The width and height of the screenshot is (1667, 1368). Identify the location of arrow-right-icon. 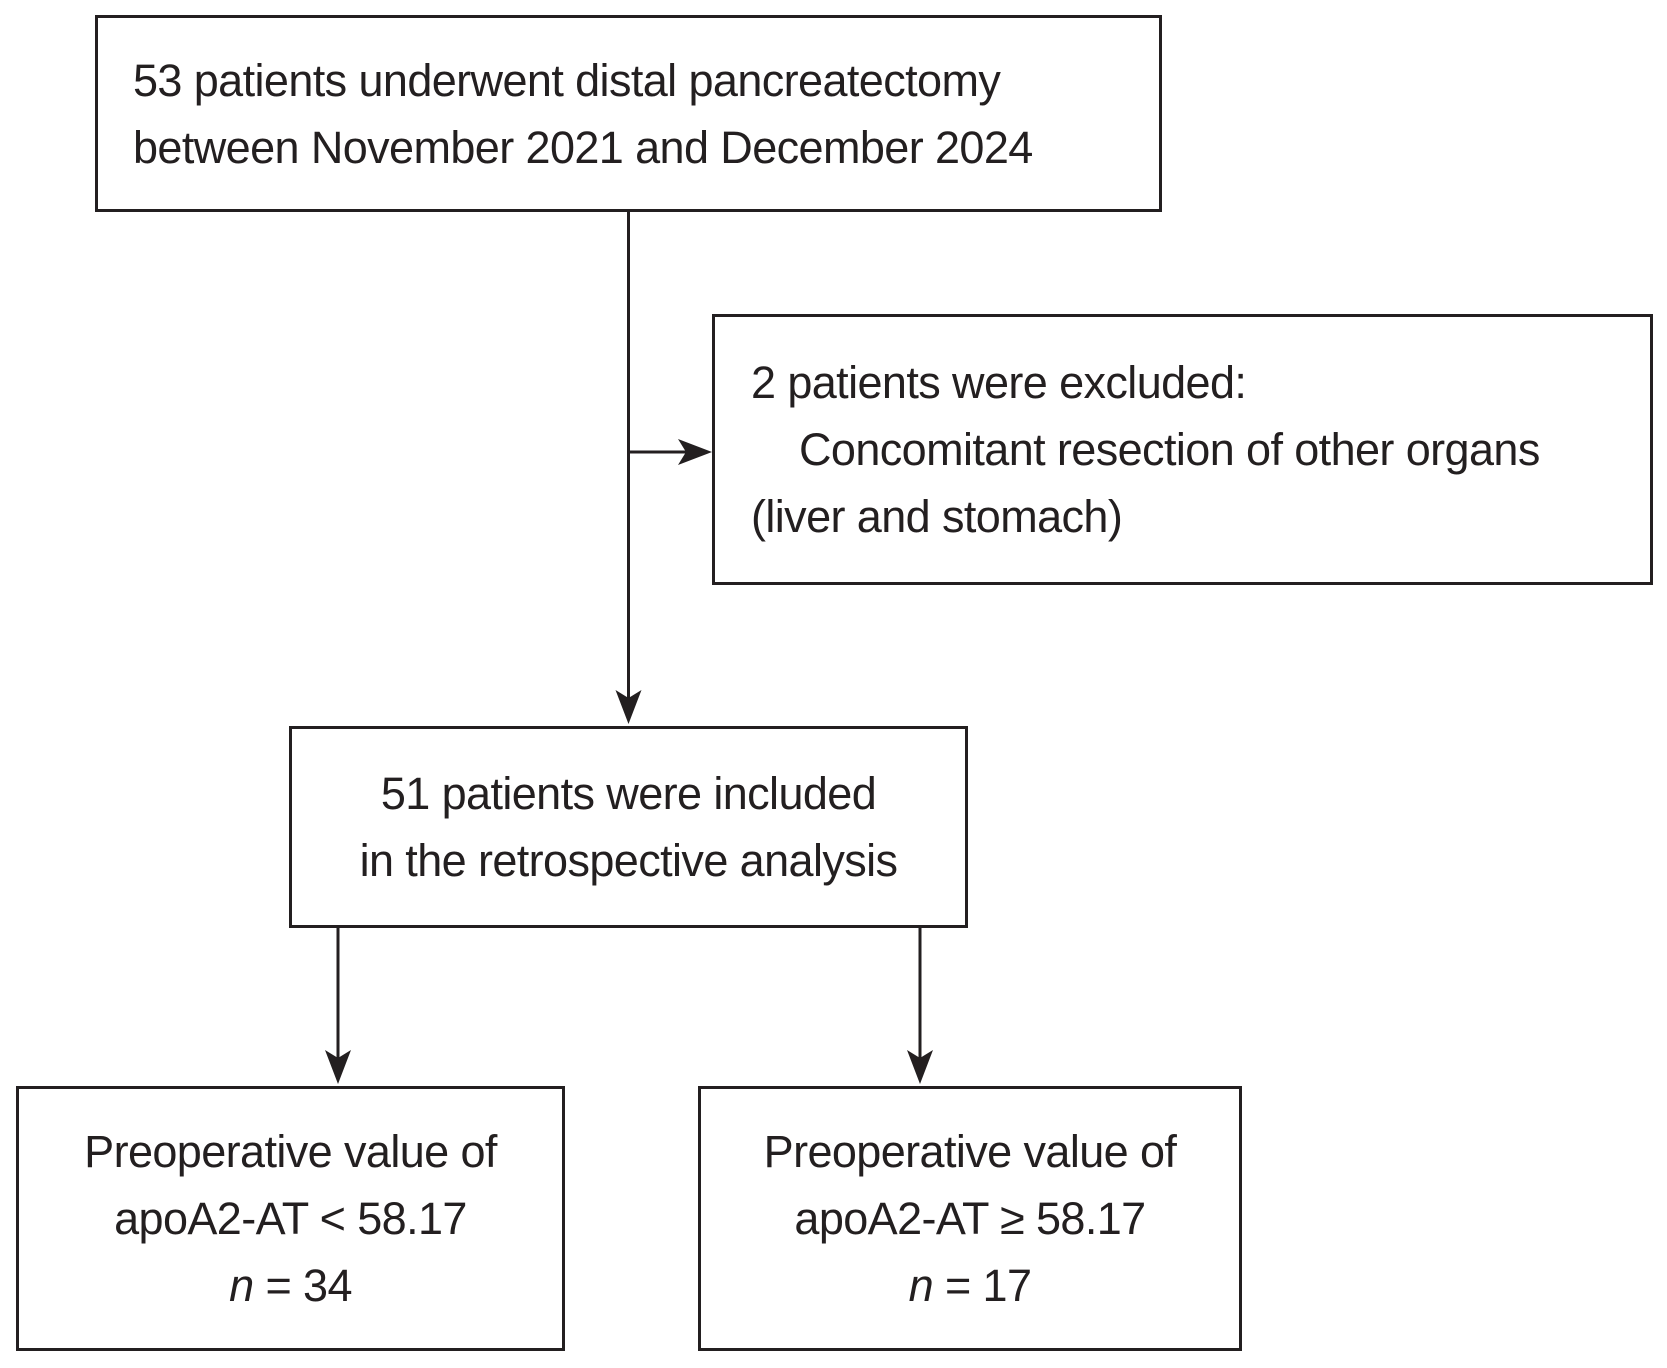
(695, 452).